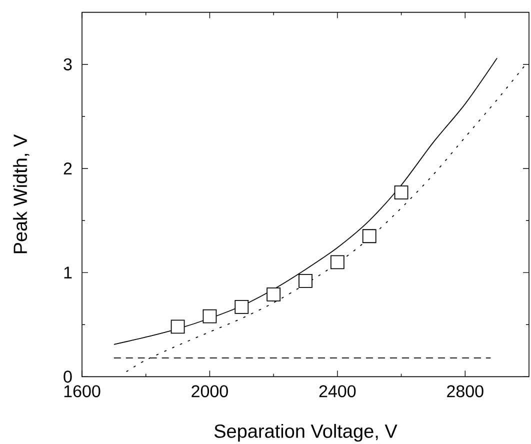  I want to click on x-tick-label: 2400, so click(337, 391).